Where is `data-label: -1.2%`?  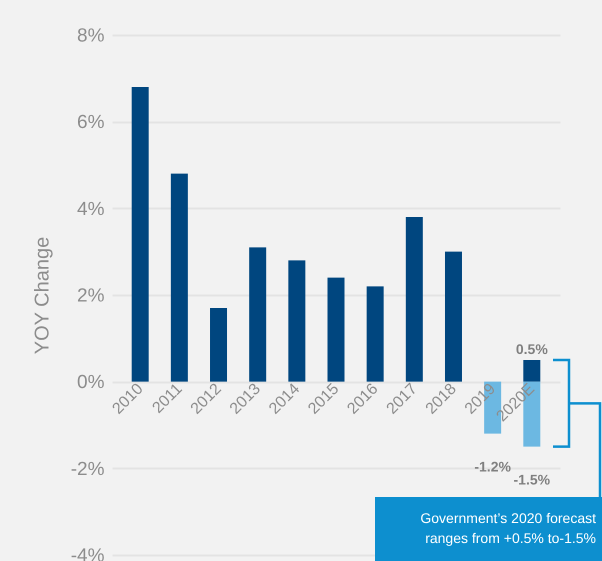
data-label: -1.2% is located at coordinates (493, 466).